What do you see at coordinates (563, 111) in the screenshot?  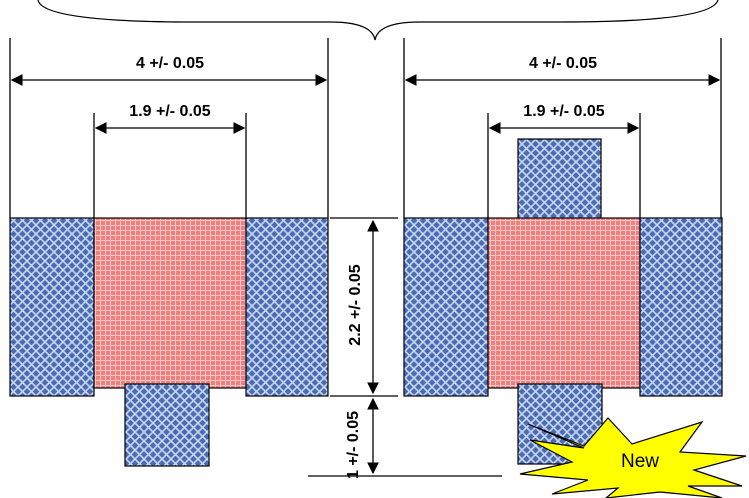 I see `right-inner-width-label: 1.9 +/- 0.05` at bounding box center [563, 111].